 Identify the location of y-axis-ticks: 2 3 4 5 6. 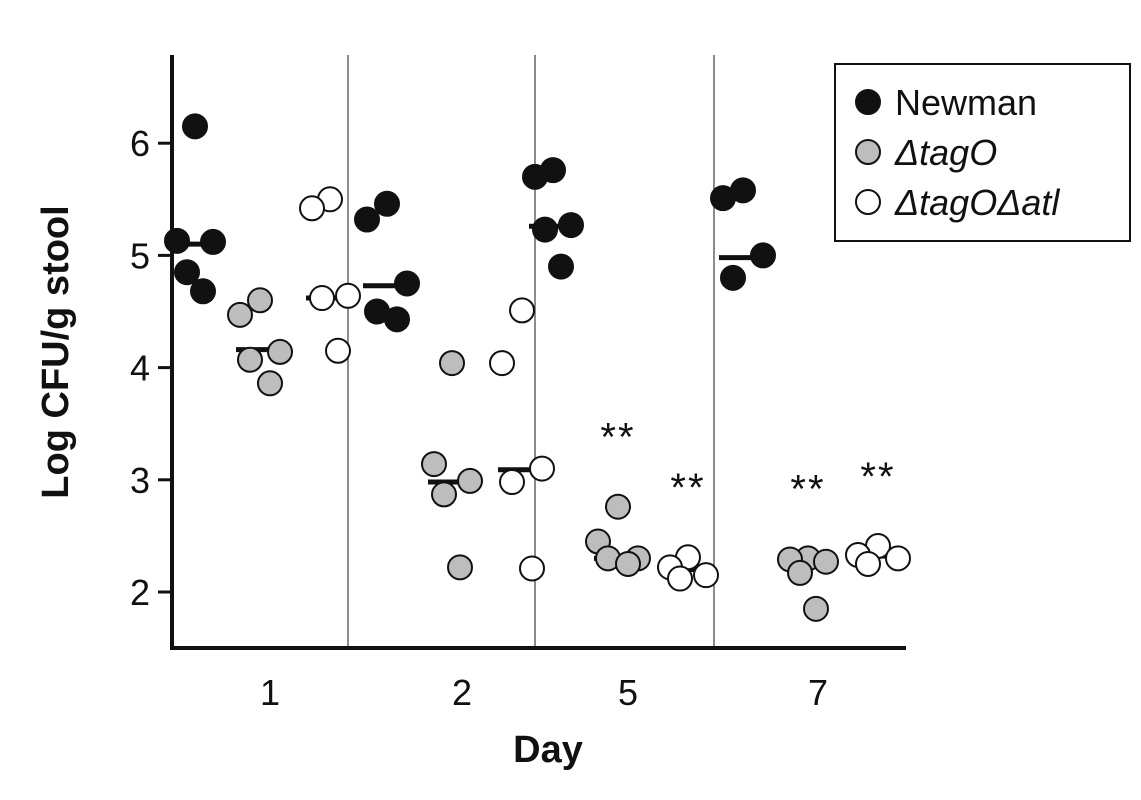
(151, 368).